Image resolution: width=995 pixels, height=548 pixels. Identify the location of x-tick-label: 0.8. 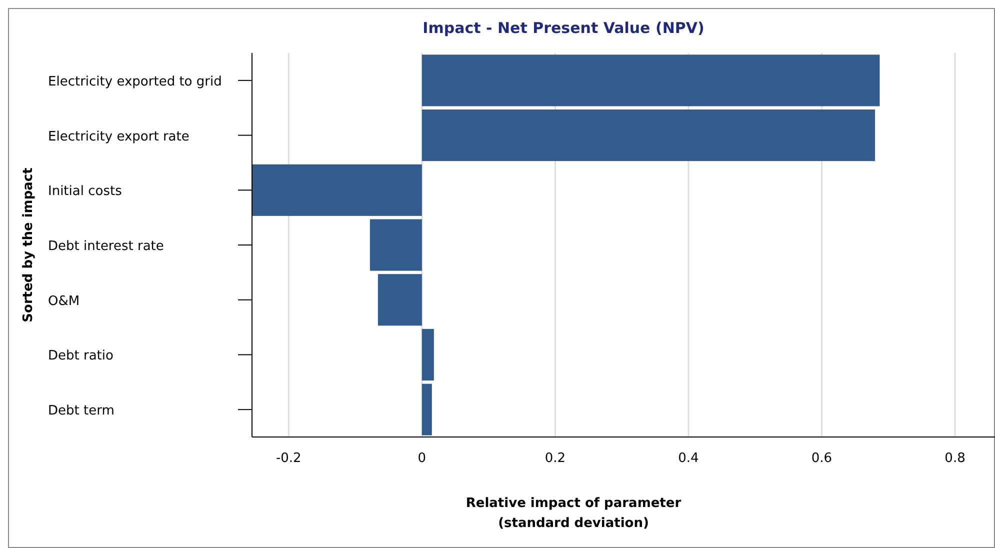
(955, 458).